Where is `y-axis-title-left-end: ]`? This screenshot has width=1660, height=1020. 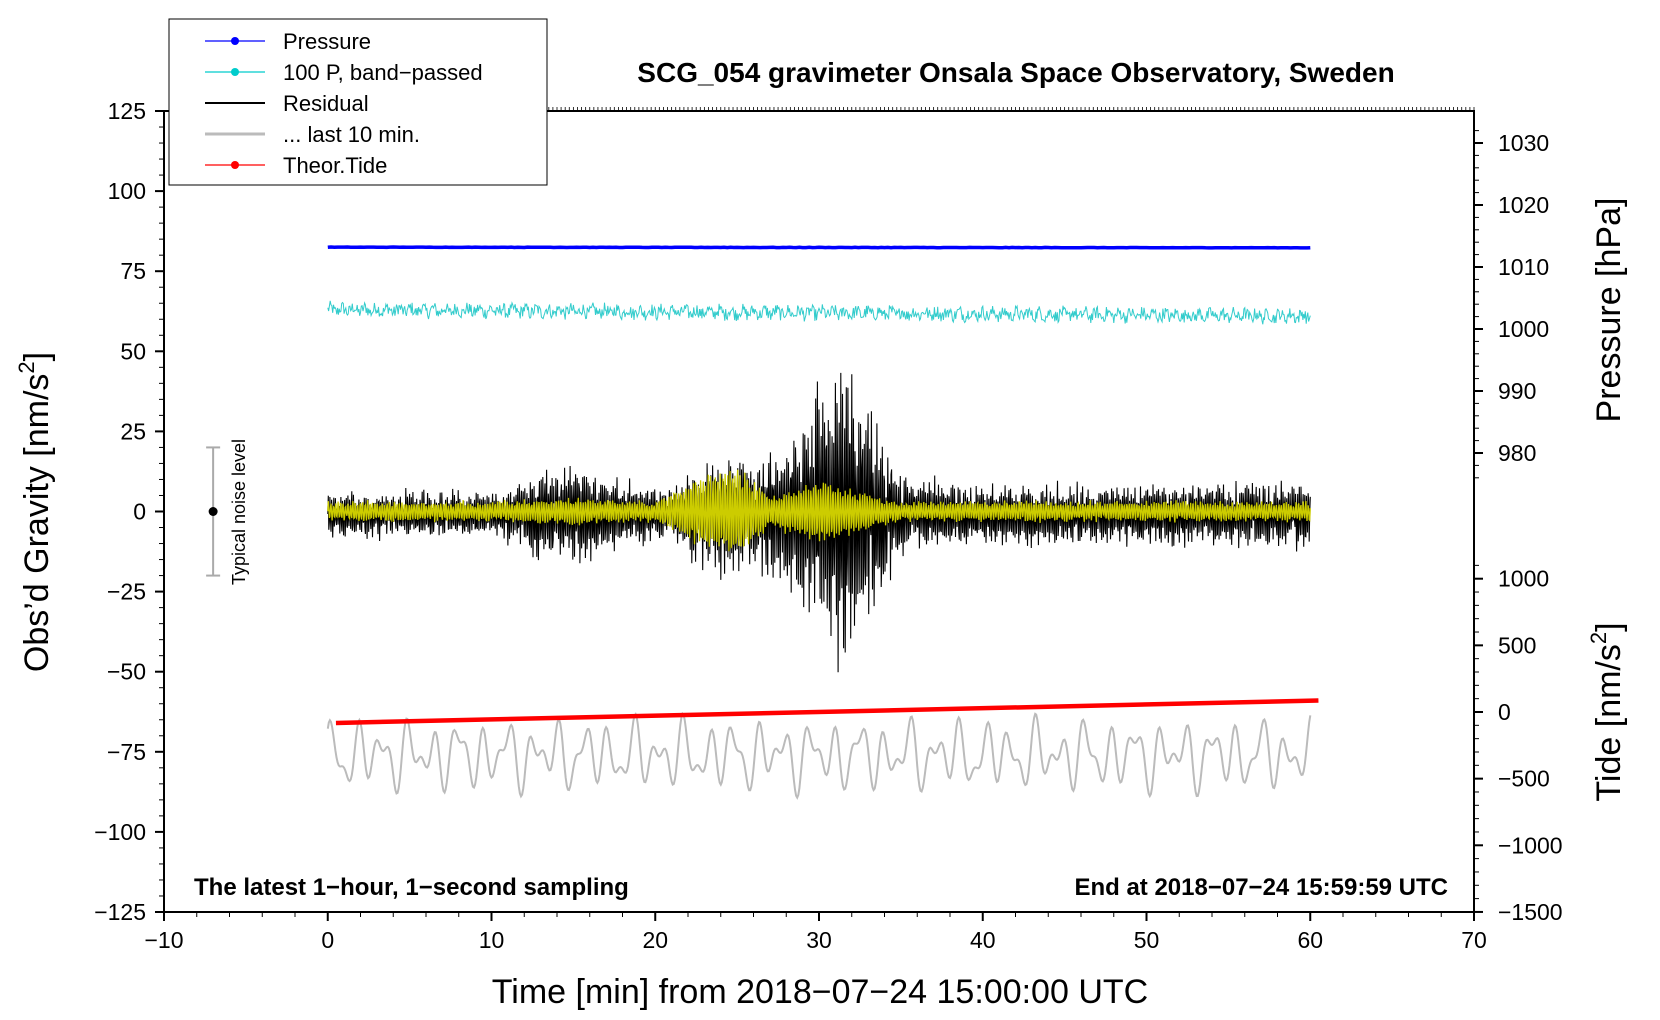
y-axis-title-left-end: ] is located at coordinates (37, 356).